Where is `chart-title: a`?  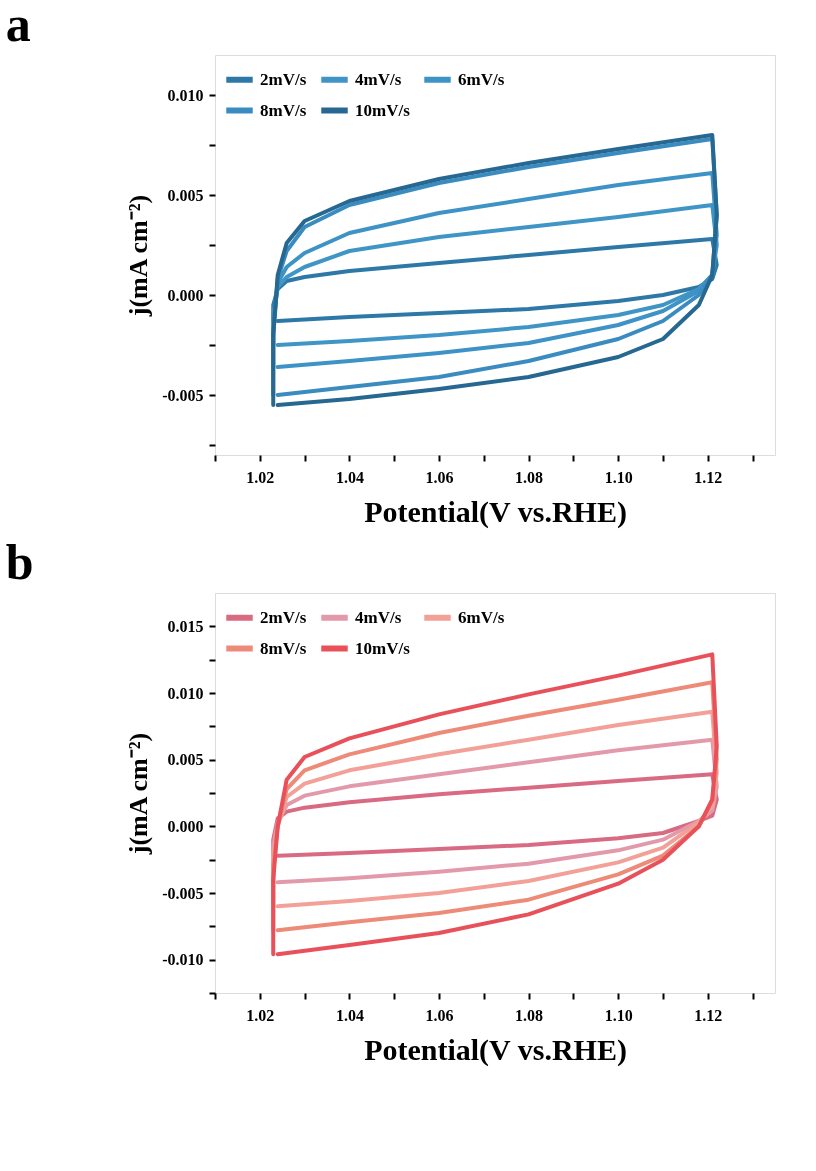 chart-title: a is located at coordinates (18, 26).